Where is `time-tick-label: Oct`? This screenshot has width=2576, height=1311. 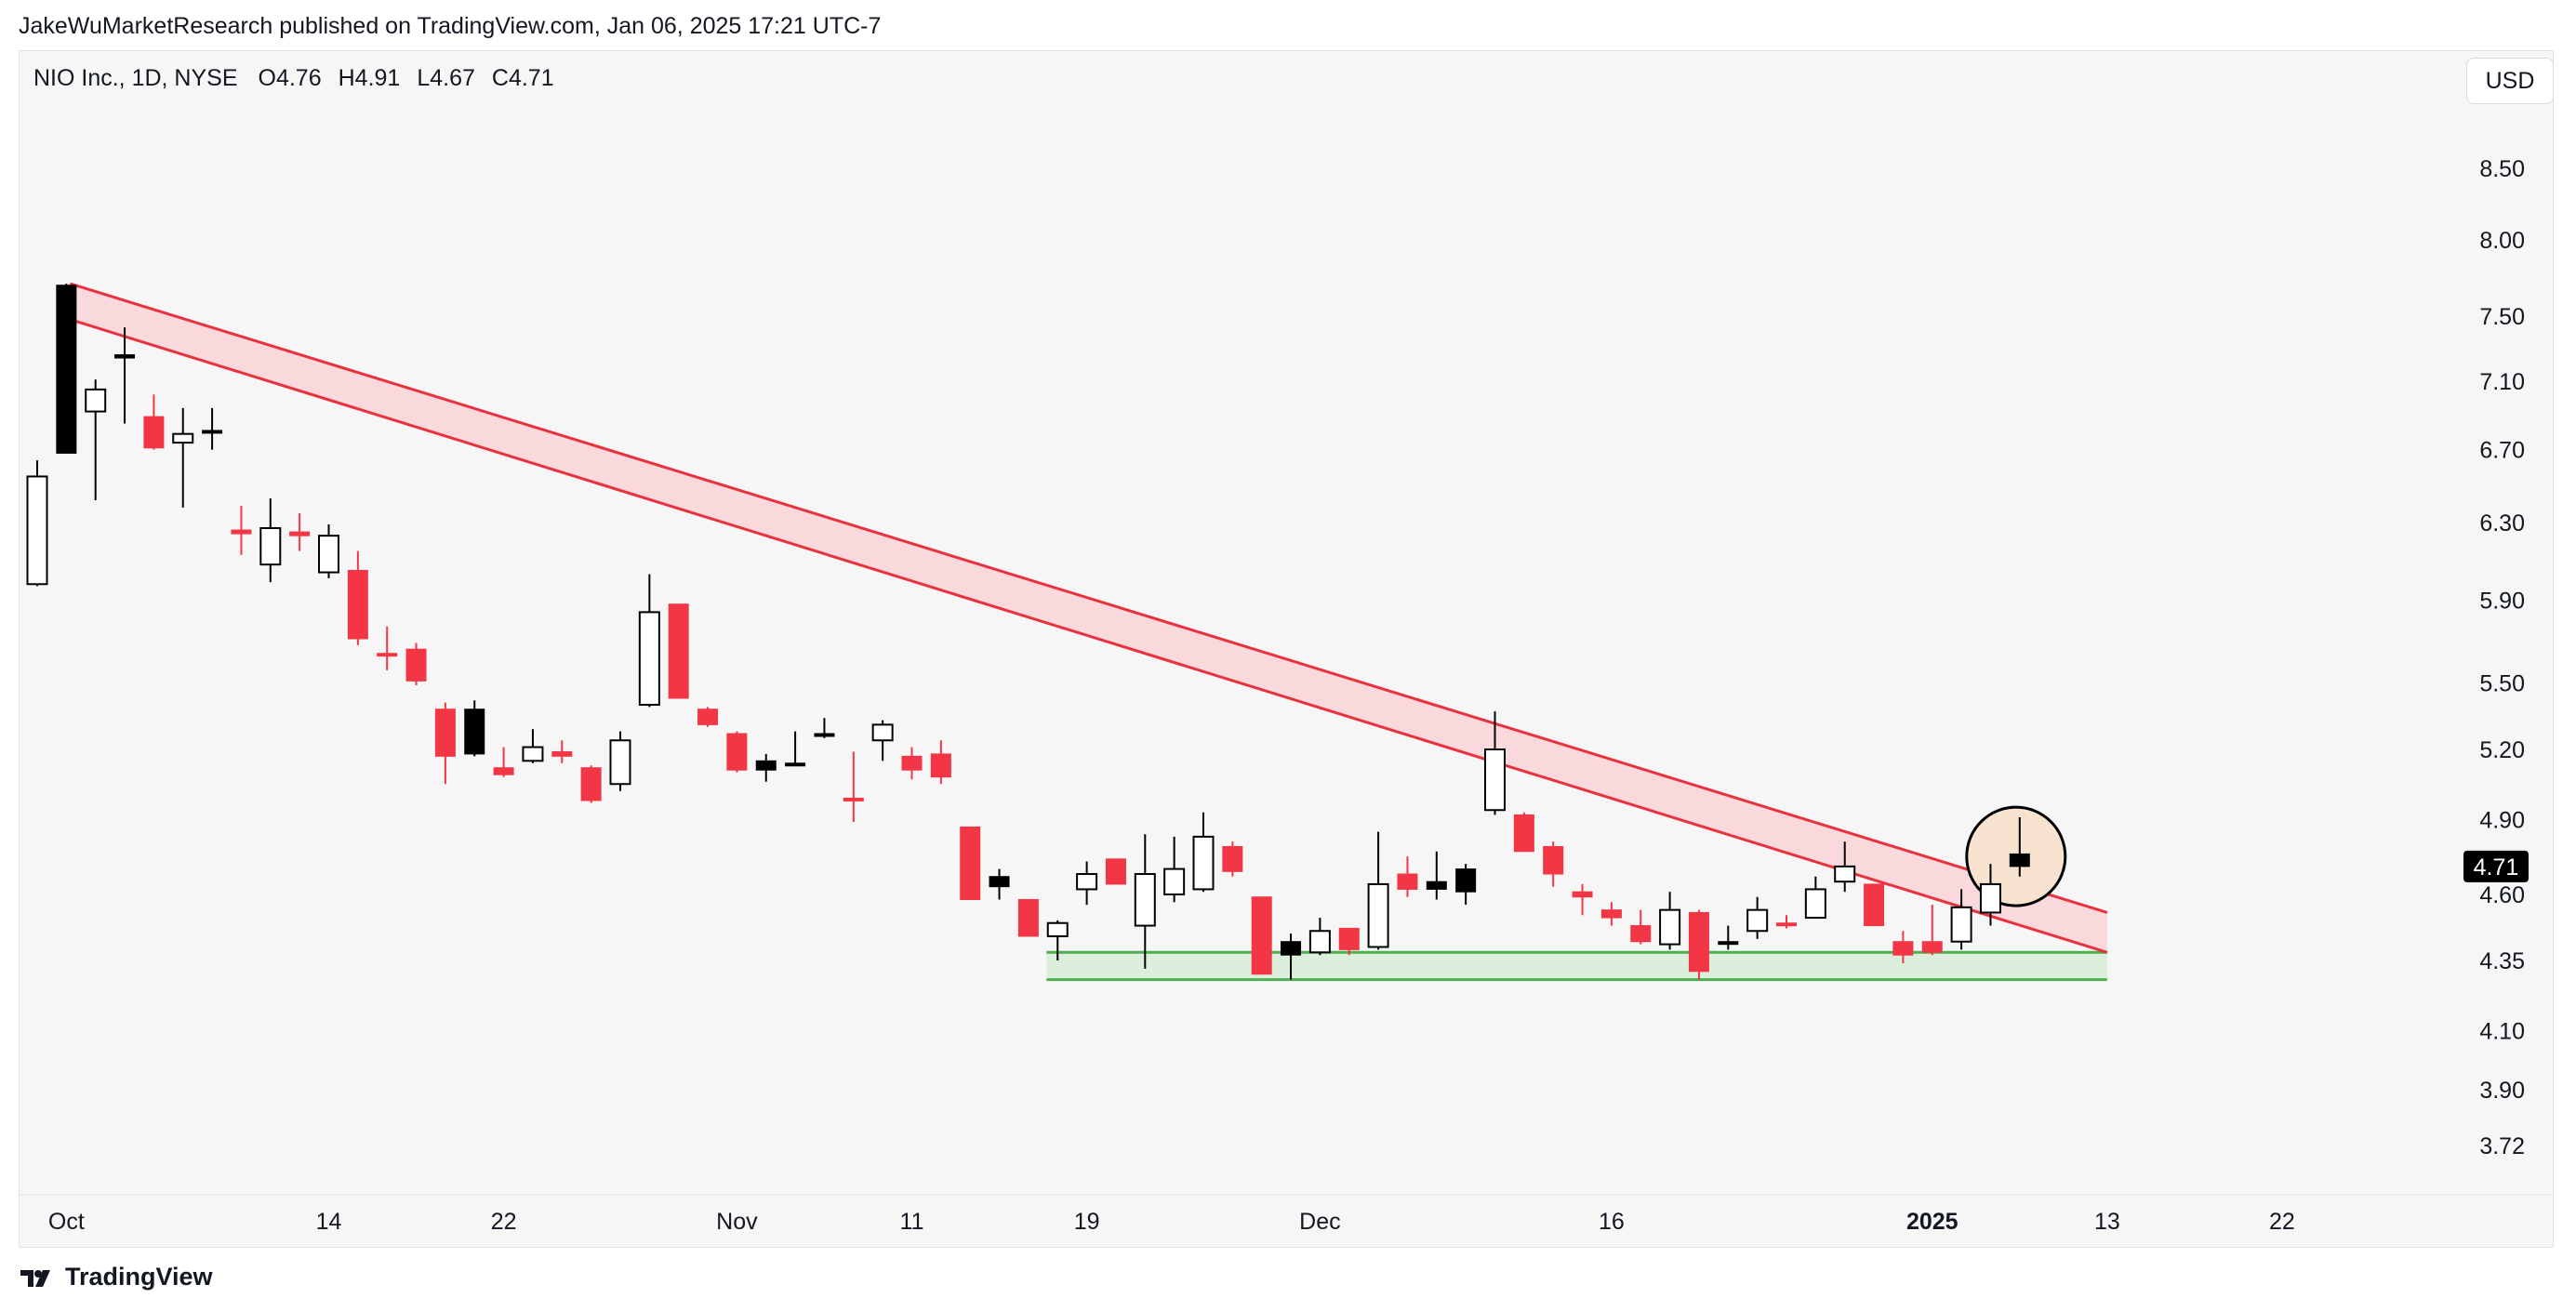 time-tick-label: Oct is located at coordinates (66, 1222).